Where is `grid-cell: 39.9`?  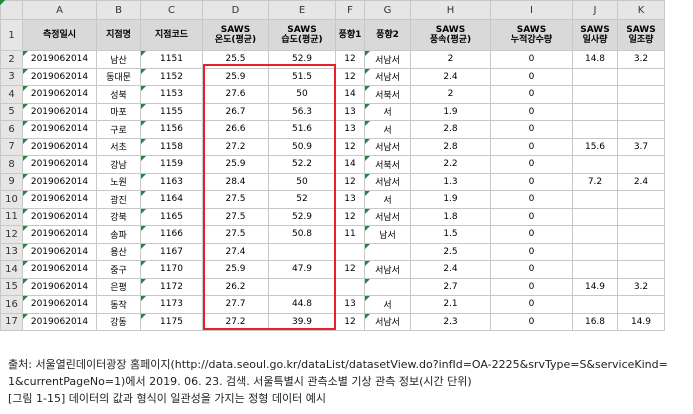
grid-cell: 39.9 is located at coordinates (302, 321).